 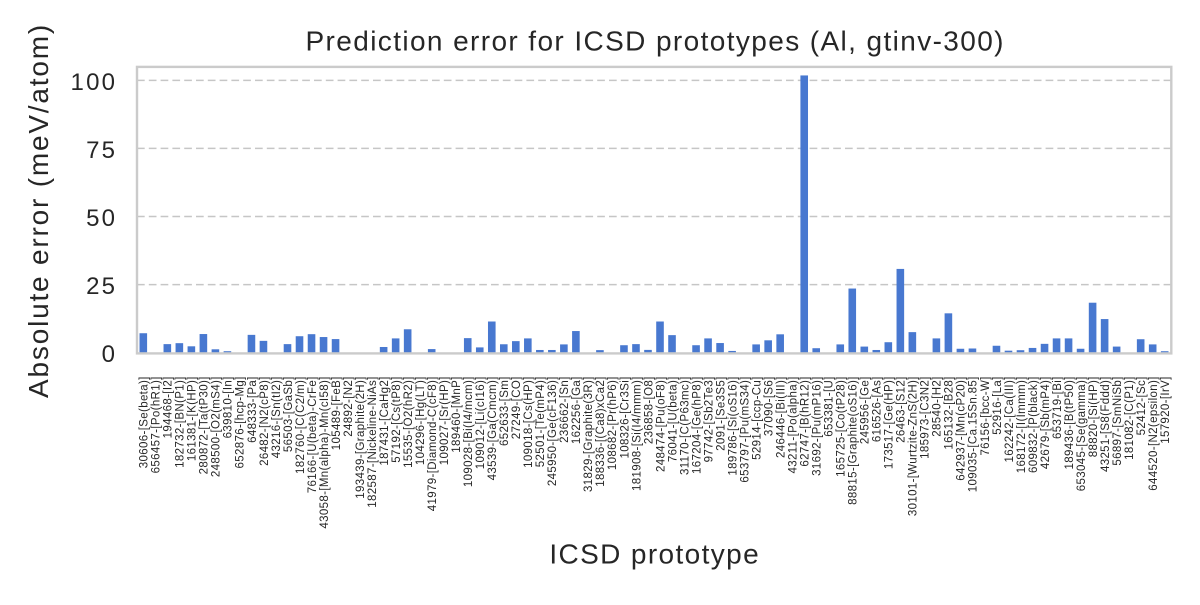 What do you see at coordinates (830, 406) in the screenshot?
I see `svg-text: 653381-[U]` at bounding box center [830, 406].